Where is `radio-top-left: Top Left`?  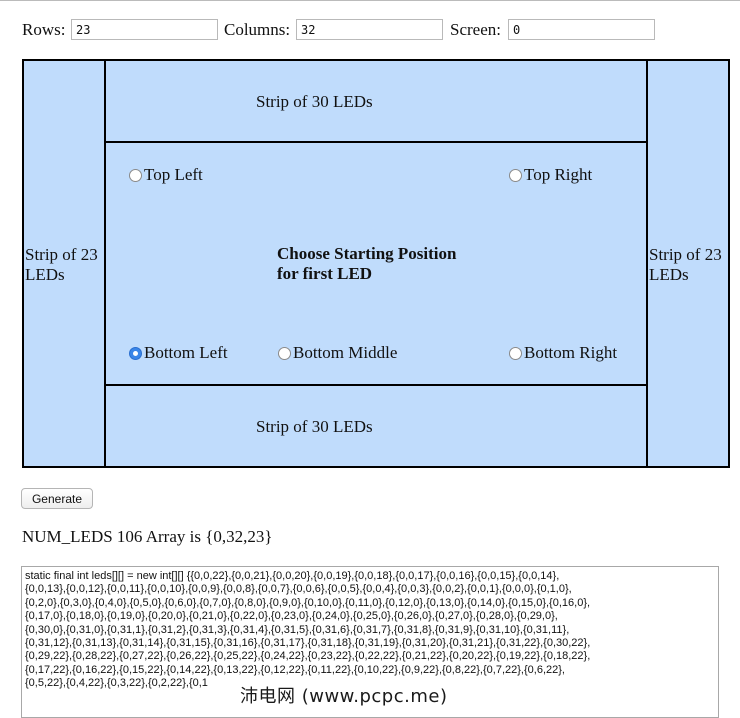 radio-top-left: Top Left is located at coordinates (166, 175).